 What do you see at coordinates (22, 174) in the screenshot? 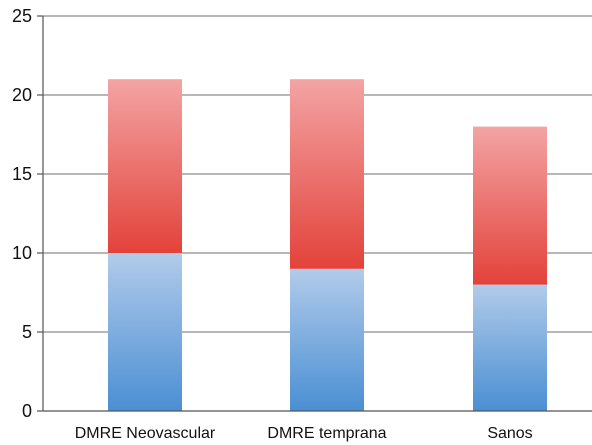
I see `y-tick-label: 15` at bounding box center [22, 174].